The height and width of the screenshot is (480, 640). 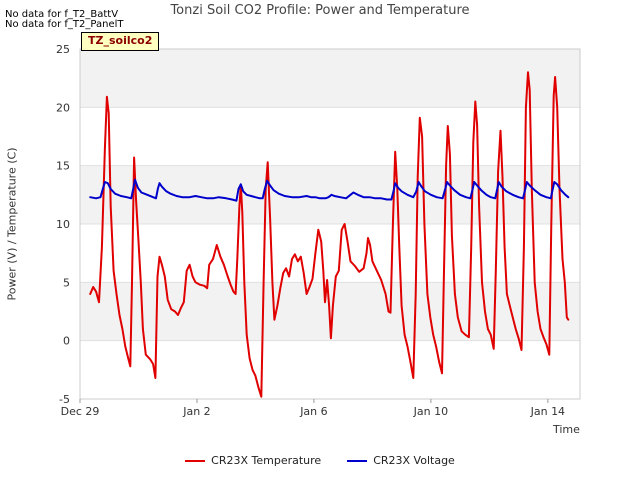 I want to click on legend-label-temperature: CR23X Temperature, so click(x=266, y=460).